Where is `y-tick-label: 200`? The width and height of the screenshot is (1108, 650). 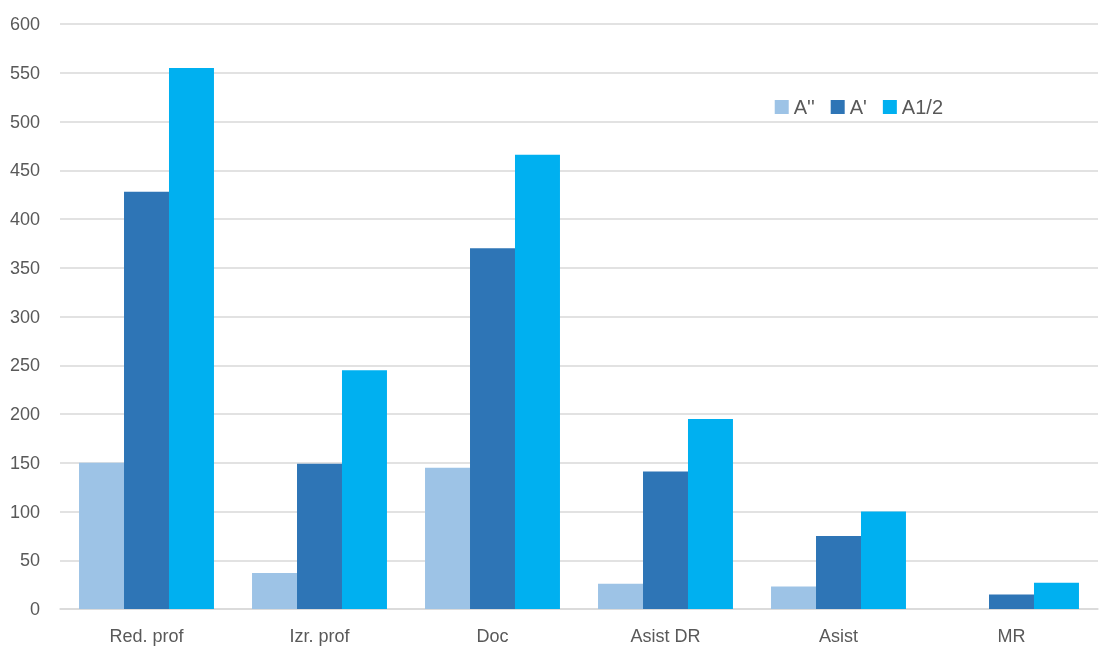 y-tick-label: 200 is located at coordinates (24, 414).